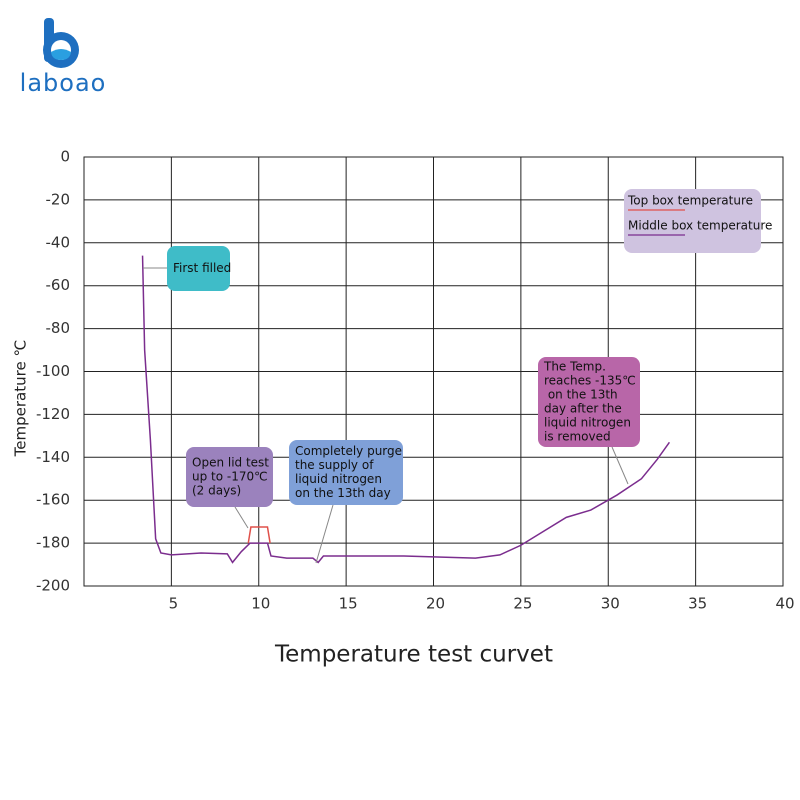 This screenshot has width=800, height=800. What do you see at coordinates (53, 457) in the screenshot?
I see `y-tick-label: -140` at bounding box center [53, 457].